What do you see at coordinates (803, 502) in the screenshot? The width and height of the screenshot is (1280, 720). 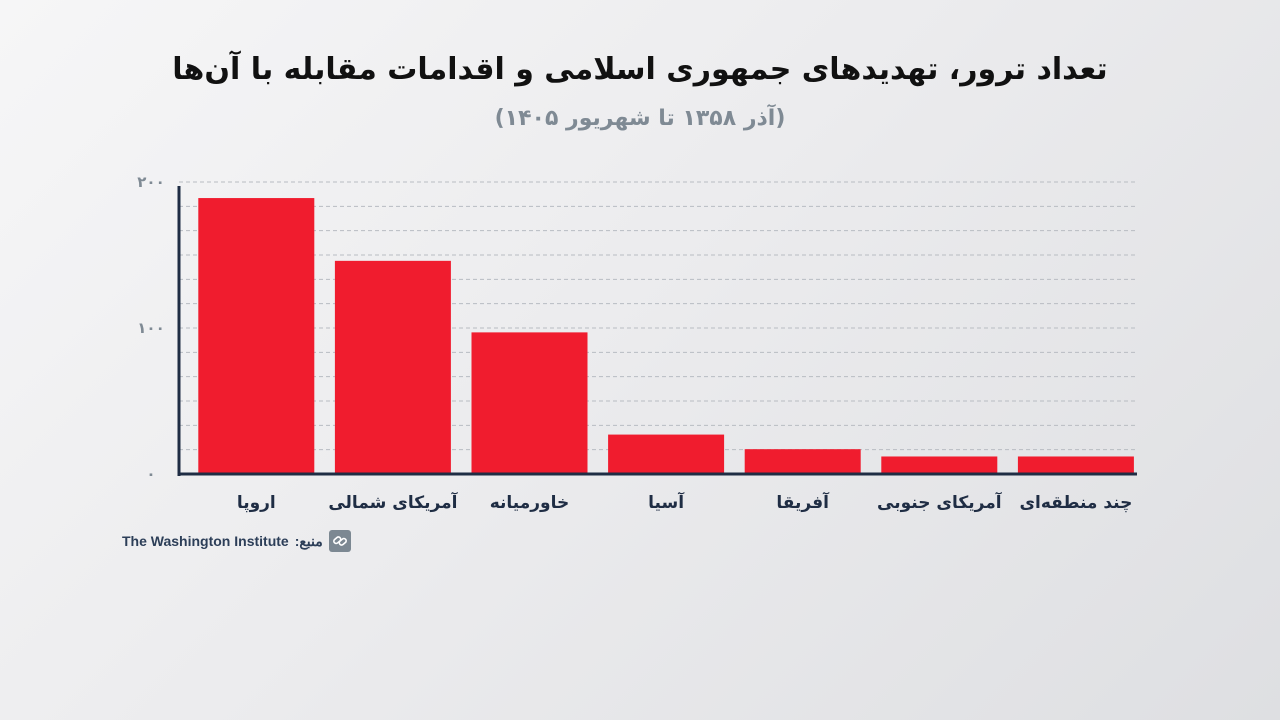 I see `x-tick-label: آفریقا` at bounding box center [803, 502].